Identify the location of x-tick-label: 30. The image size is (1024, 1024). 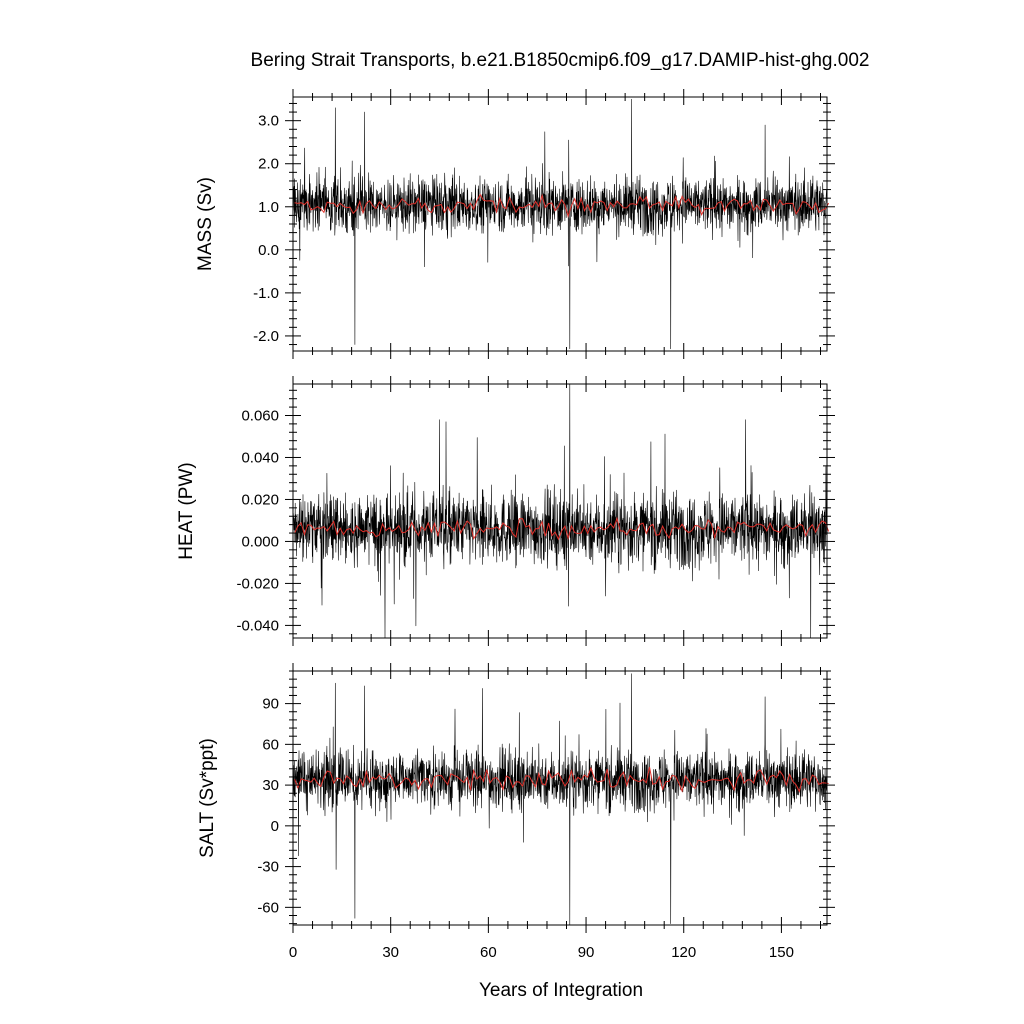
(390, 952).